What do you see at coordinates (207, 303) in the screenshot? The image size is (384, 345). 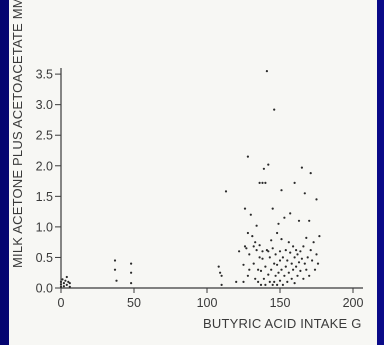 I see `x-tick-label: 100` at bounding box center [207, 303].